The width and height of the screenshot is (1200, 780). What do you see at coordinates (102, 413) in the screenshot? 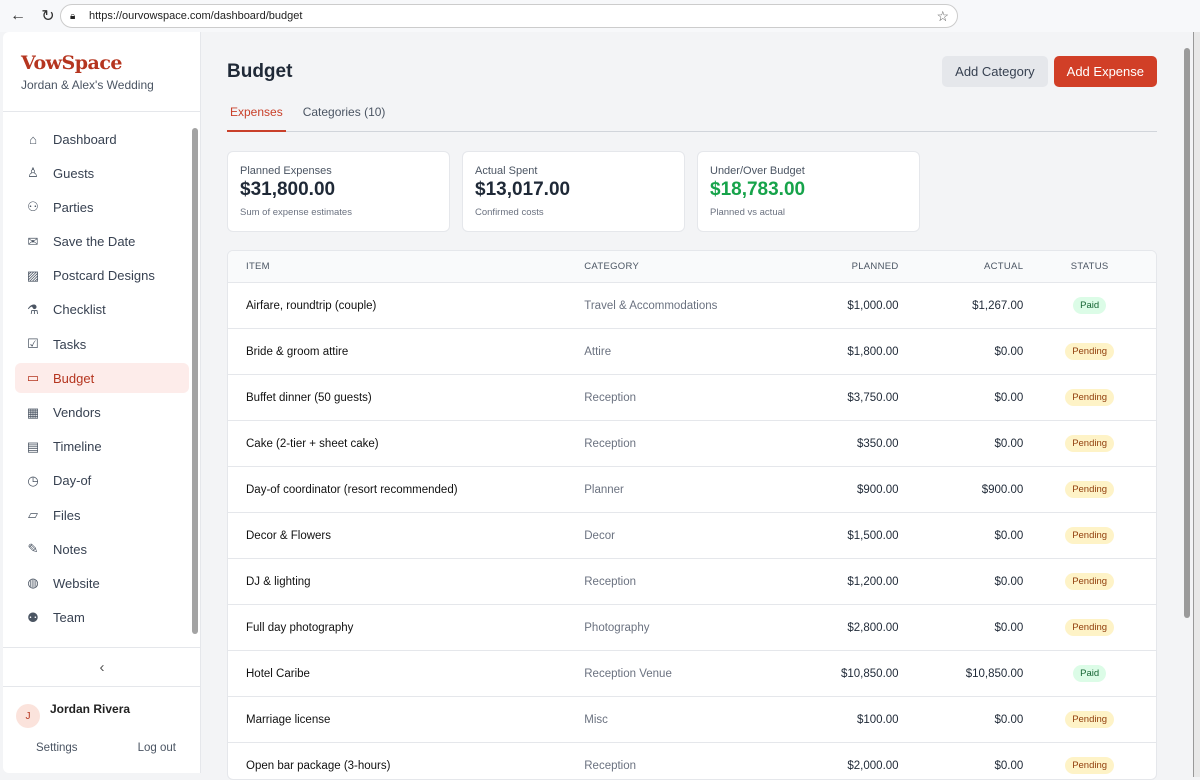
I see `sidebar-item-vendors: ▦ Vendors` at bounding box center [102, 413].